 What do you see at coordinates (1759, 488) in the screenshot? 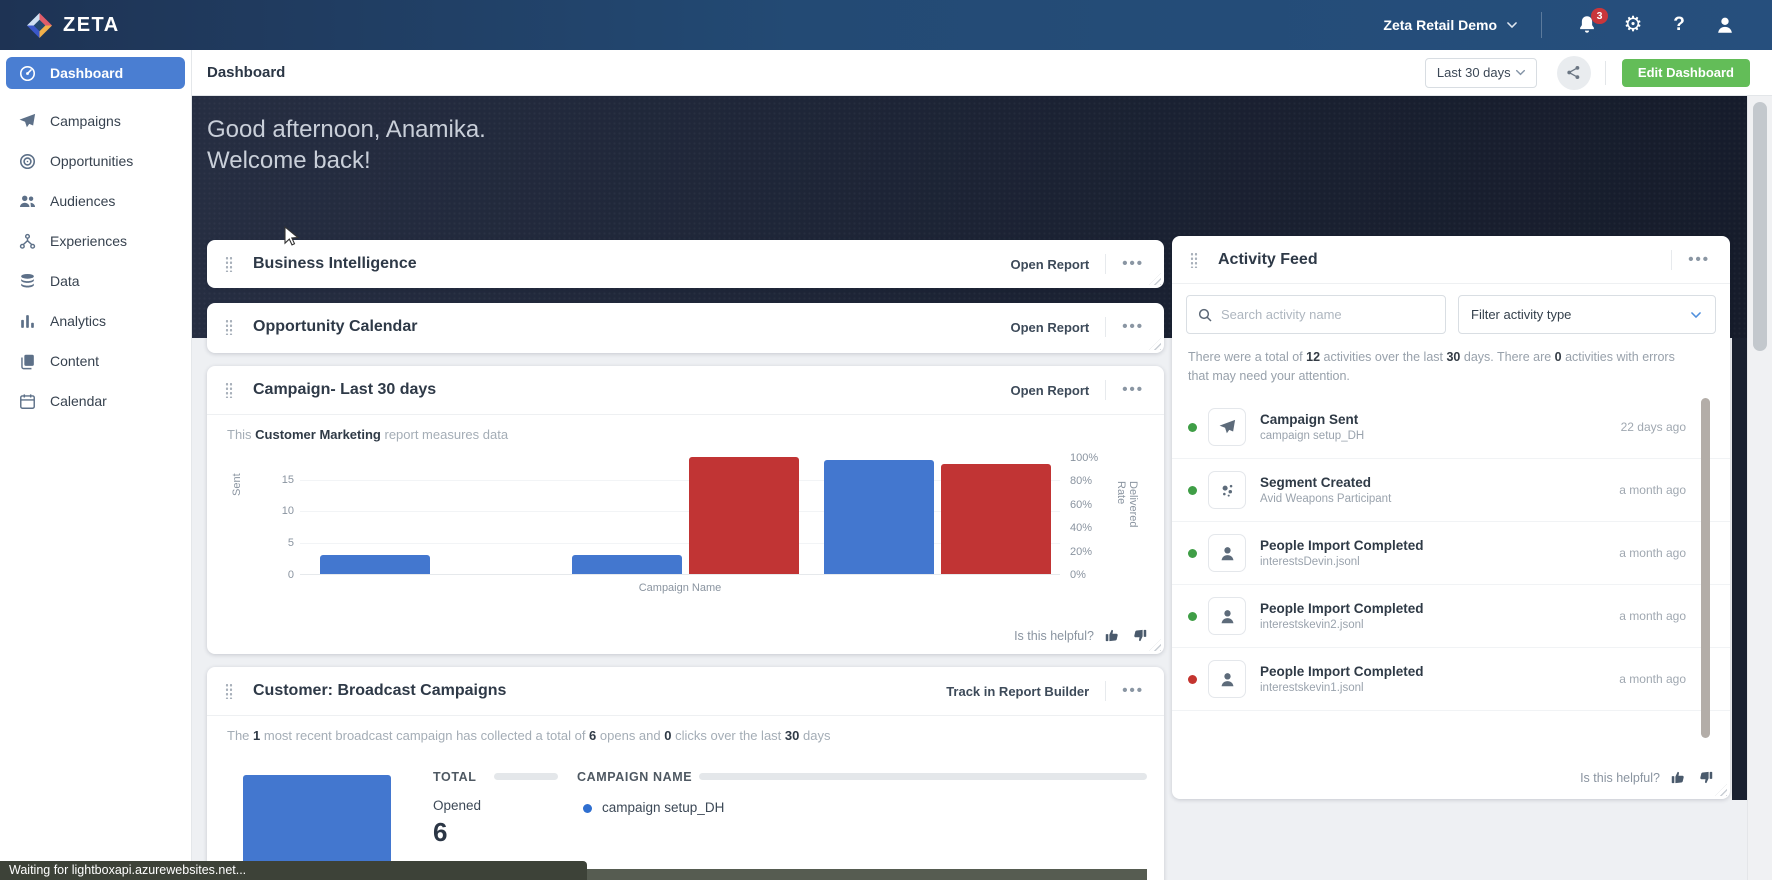
I see `page-scrollbar` at bounding box center [1759, 488].